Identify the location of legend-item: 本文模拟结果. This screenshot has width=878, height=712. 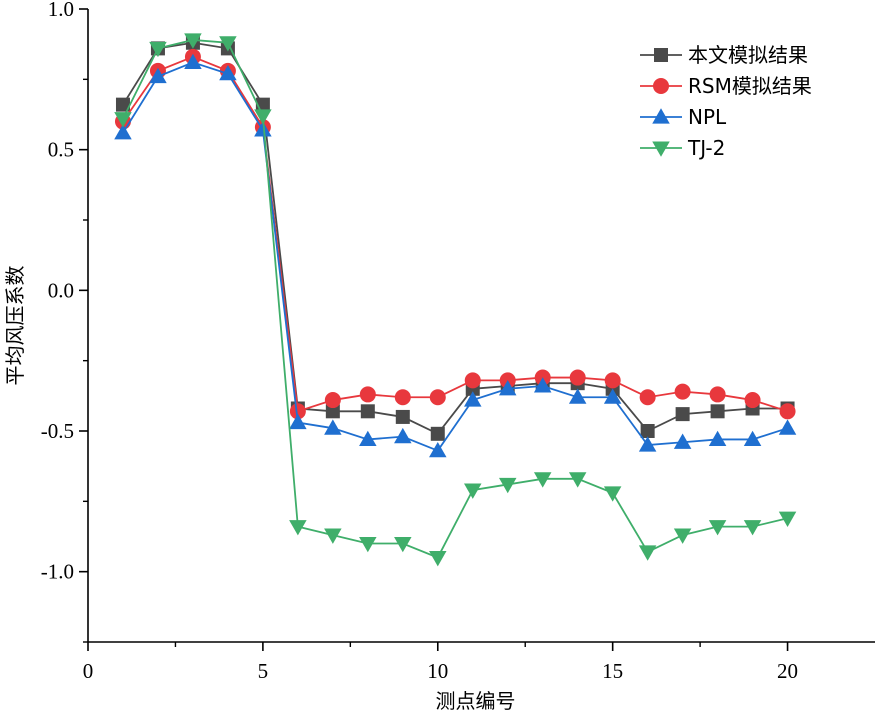
(724, 55).